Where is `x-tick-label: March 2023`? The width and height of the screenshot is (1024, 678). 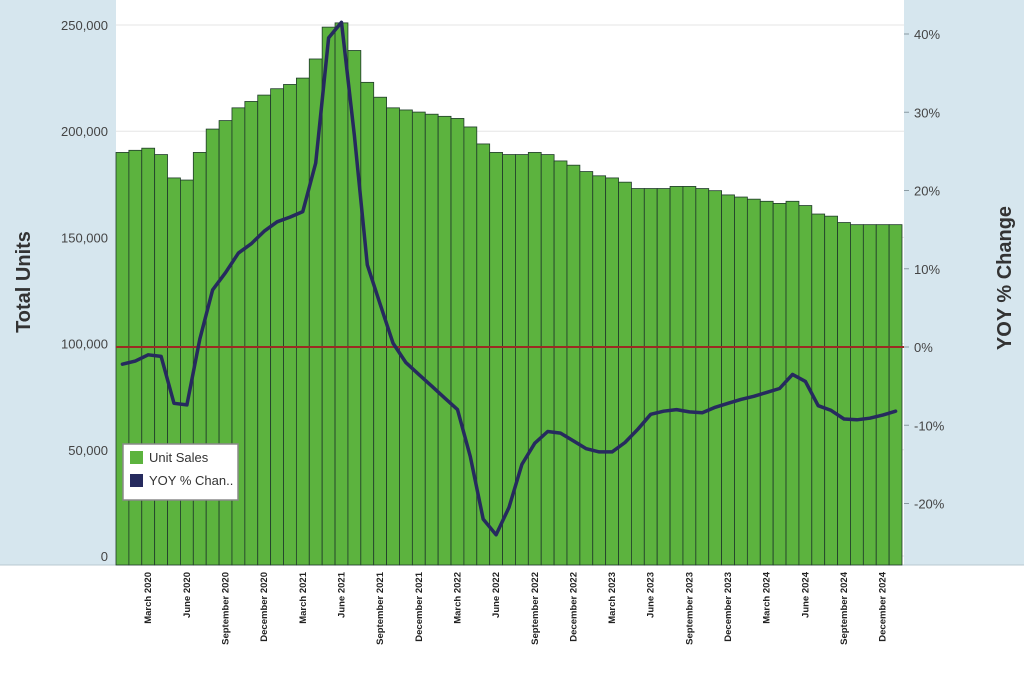 x-tick-label: March 2023 is located at coordinates (612, 598).